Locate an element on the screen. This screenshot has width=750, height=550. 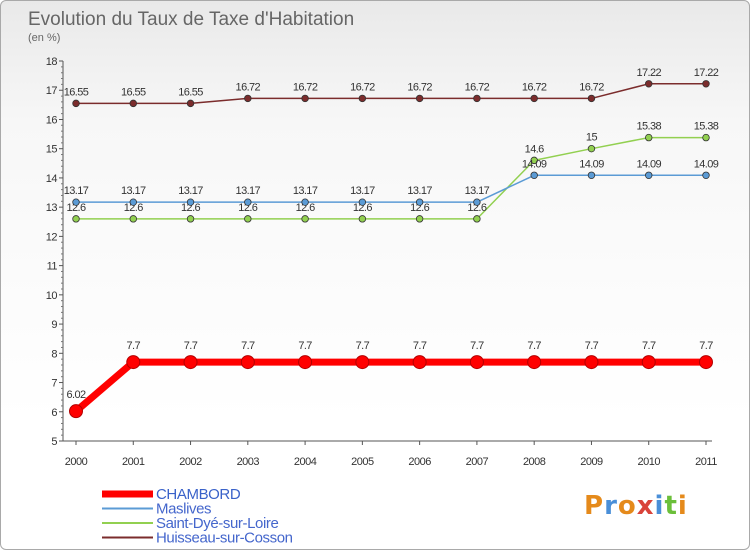
y-tick-label: 5 is located at coordinates (54, 442).